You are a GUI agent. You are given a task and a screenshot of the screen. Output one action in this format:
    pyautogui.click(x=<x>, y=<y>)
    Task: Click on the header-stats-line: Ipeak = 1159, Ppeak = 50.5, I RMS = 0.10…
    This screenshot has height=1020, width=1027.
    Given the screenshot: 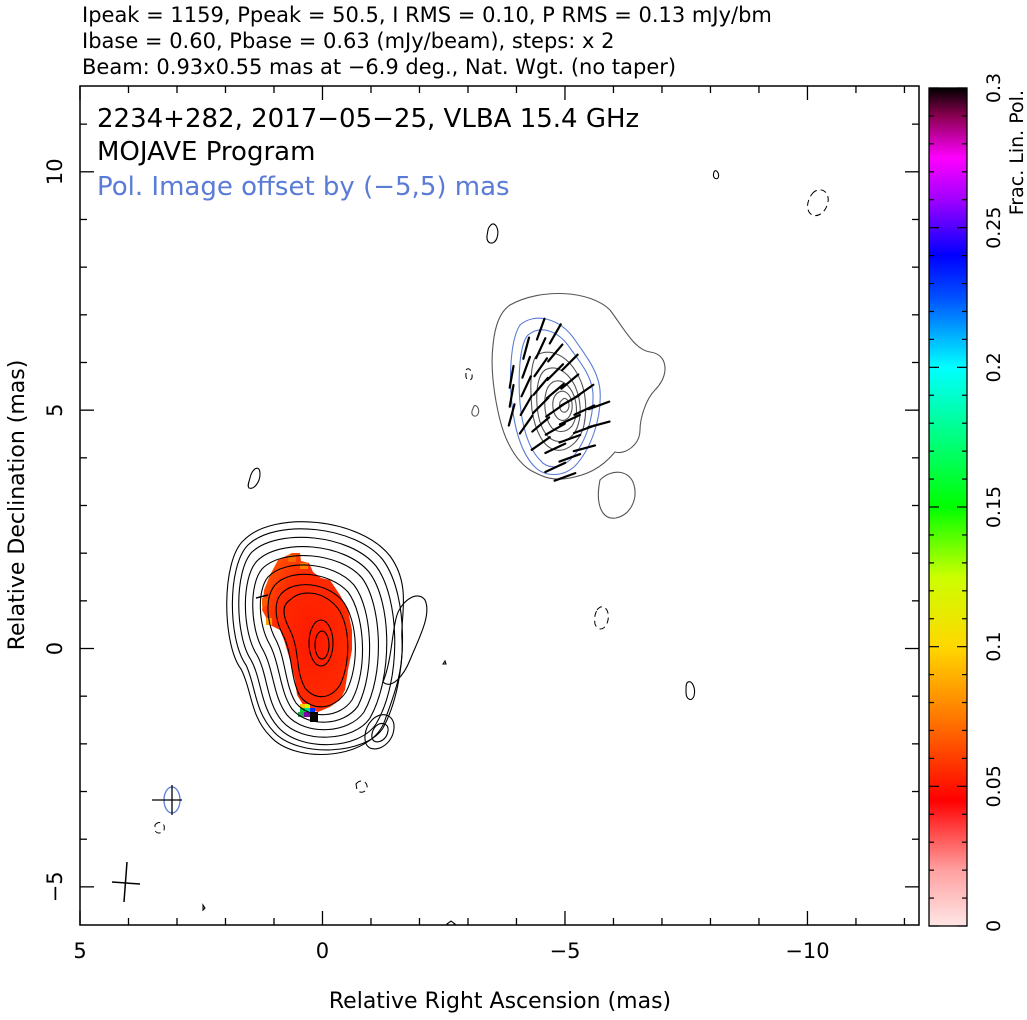 What is the action you would take?
    pyautogui.click(x=427, y=15)
    